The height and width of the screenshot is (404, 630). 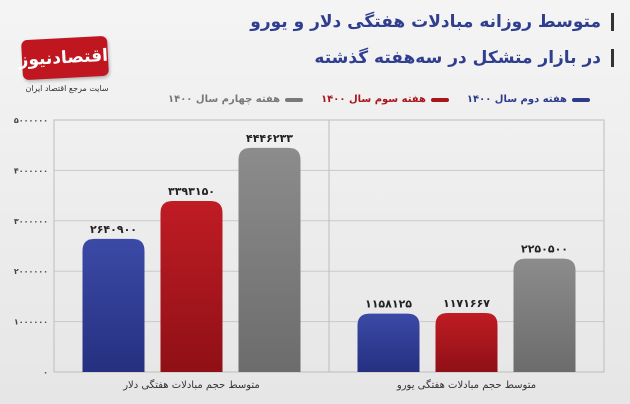 I want to click on bar-value-label: ۱۱۷۱۶۶۷, so click(x=466, y=303).